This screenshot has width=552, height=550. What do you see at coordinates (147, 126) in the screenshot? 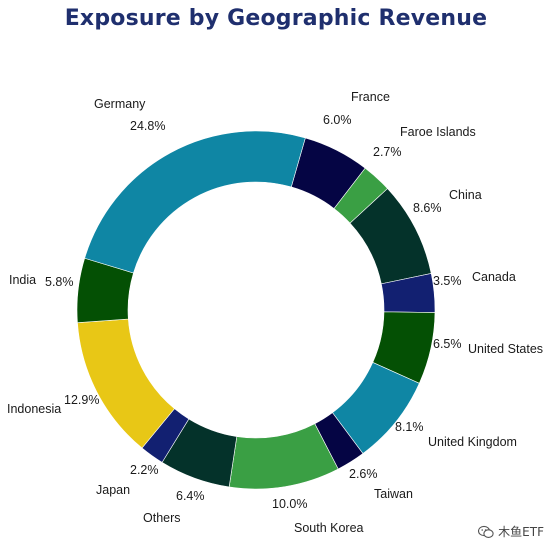
I see `value-germany: 24.8%` at bounding box center [147, 126].